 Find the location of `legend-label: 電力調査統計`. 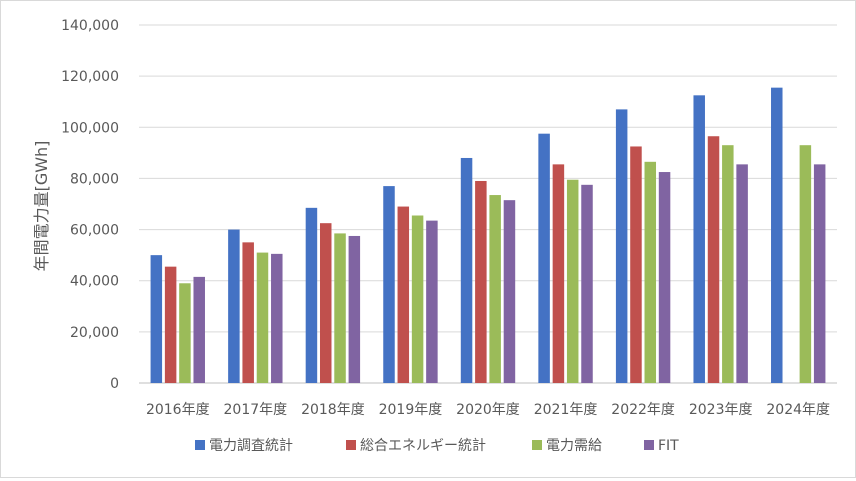

legend-label: 電力調査統計 is located at coordinates (251, 446).